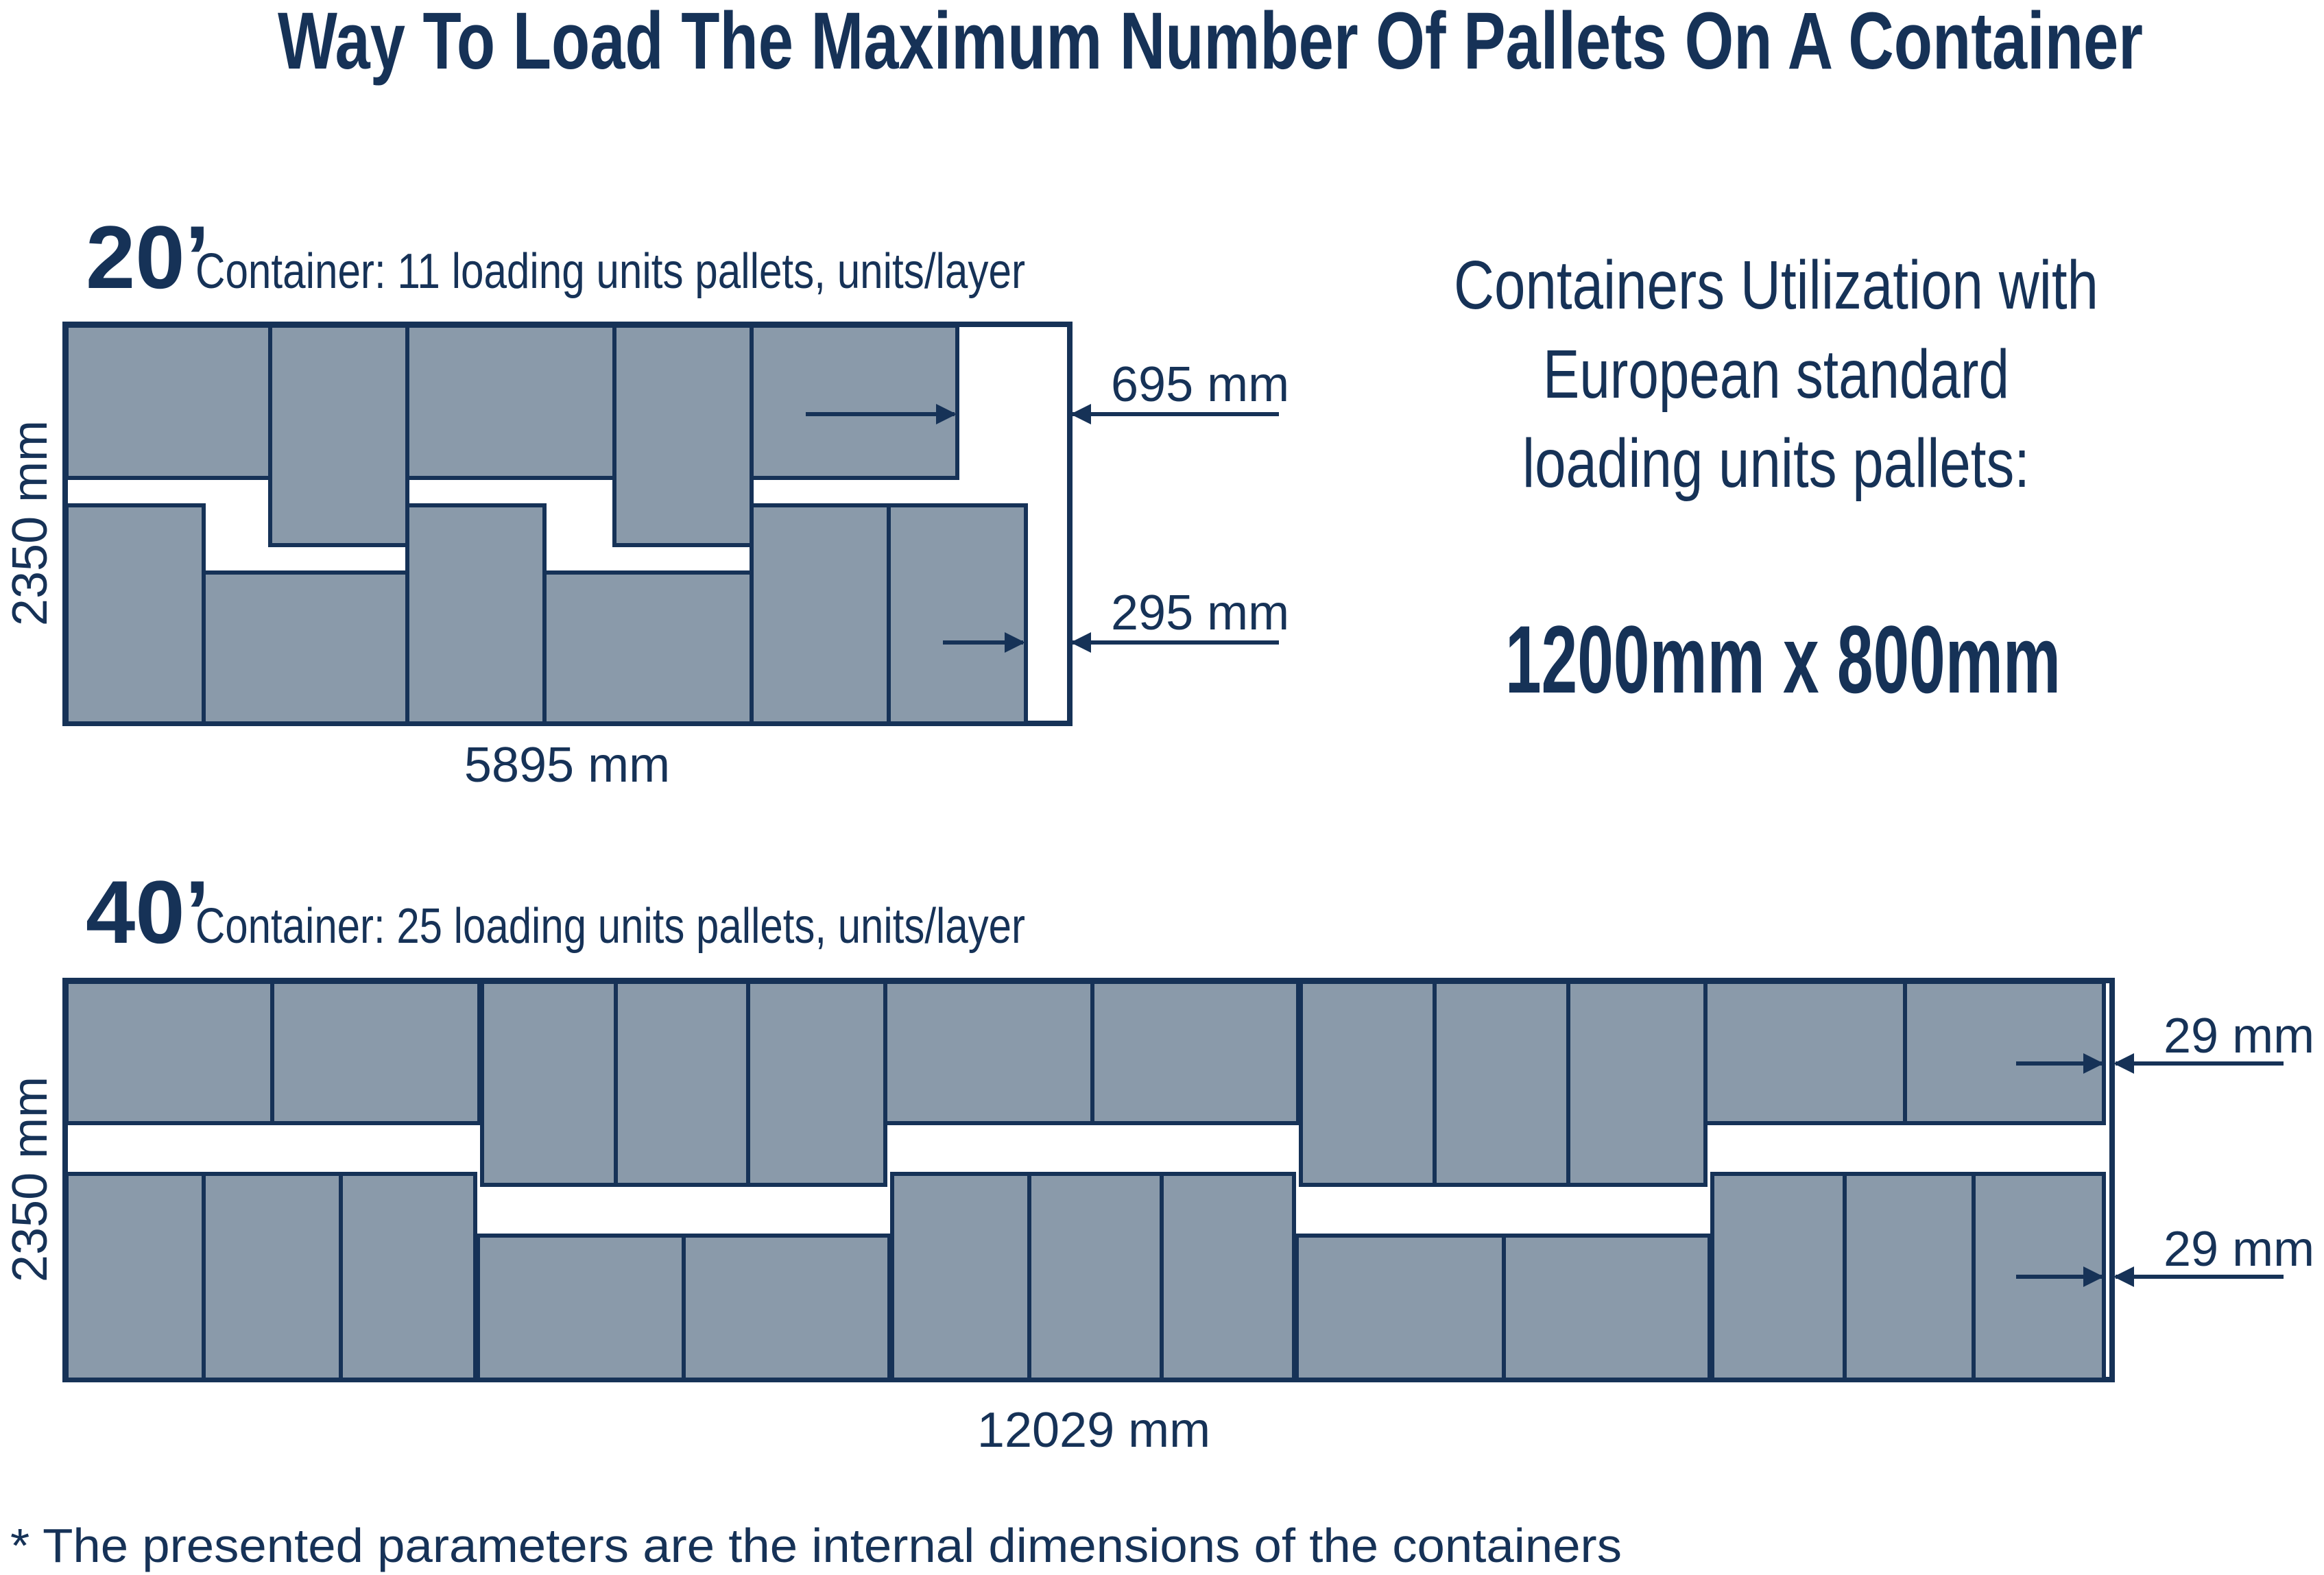  Describe the element at coordinates (1776, 463) in the screenshot. I see `info-line-3: loading units pallets:` at that location.